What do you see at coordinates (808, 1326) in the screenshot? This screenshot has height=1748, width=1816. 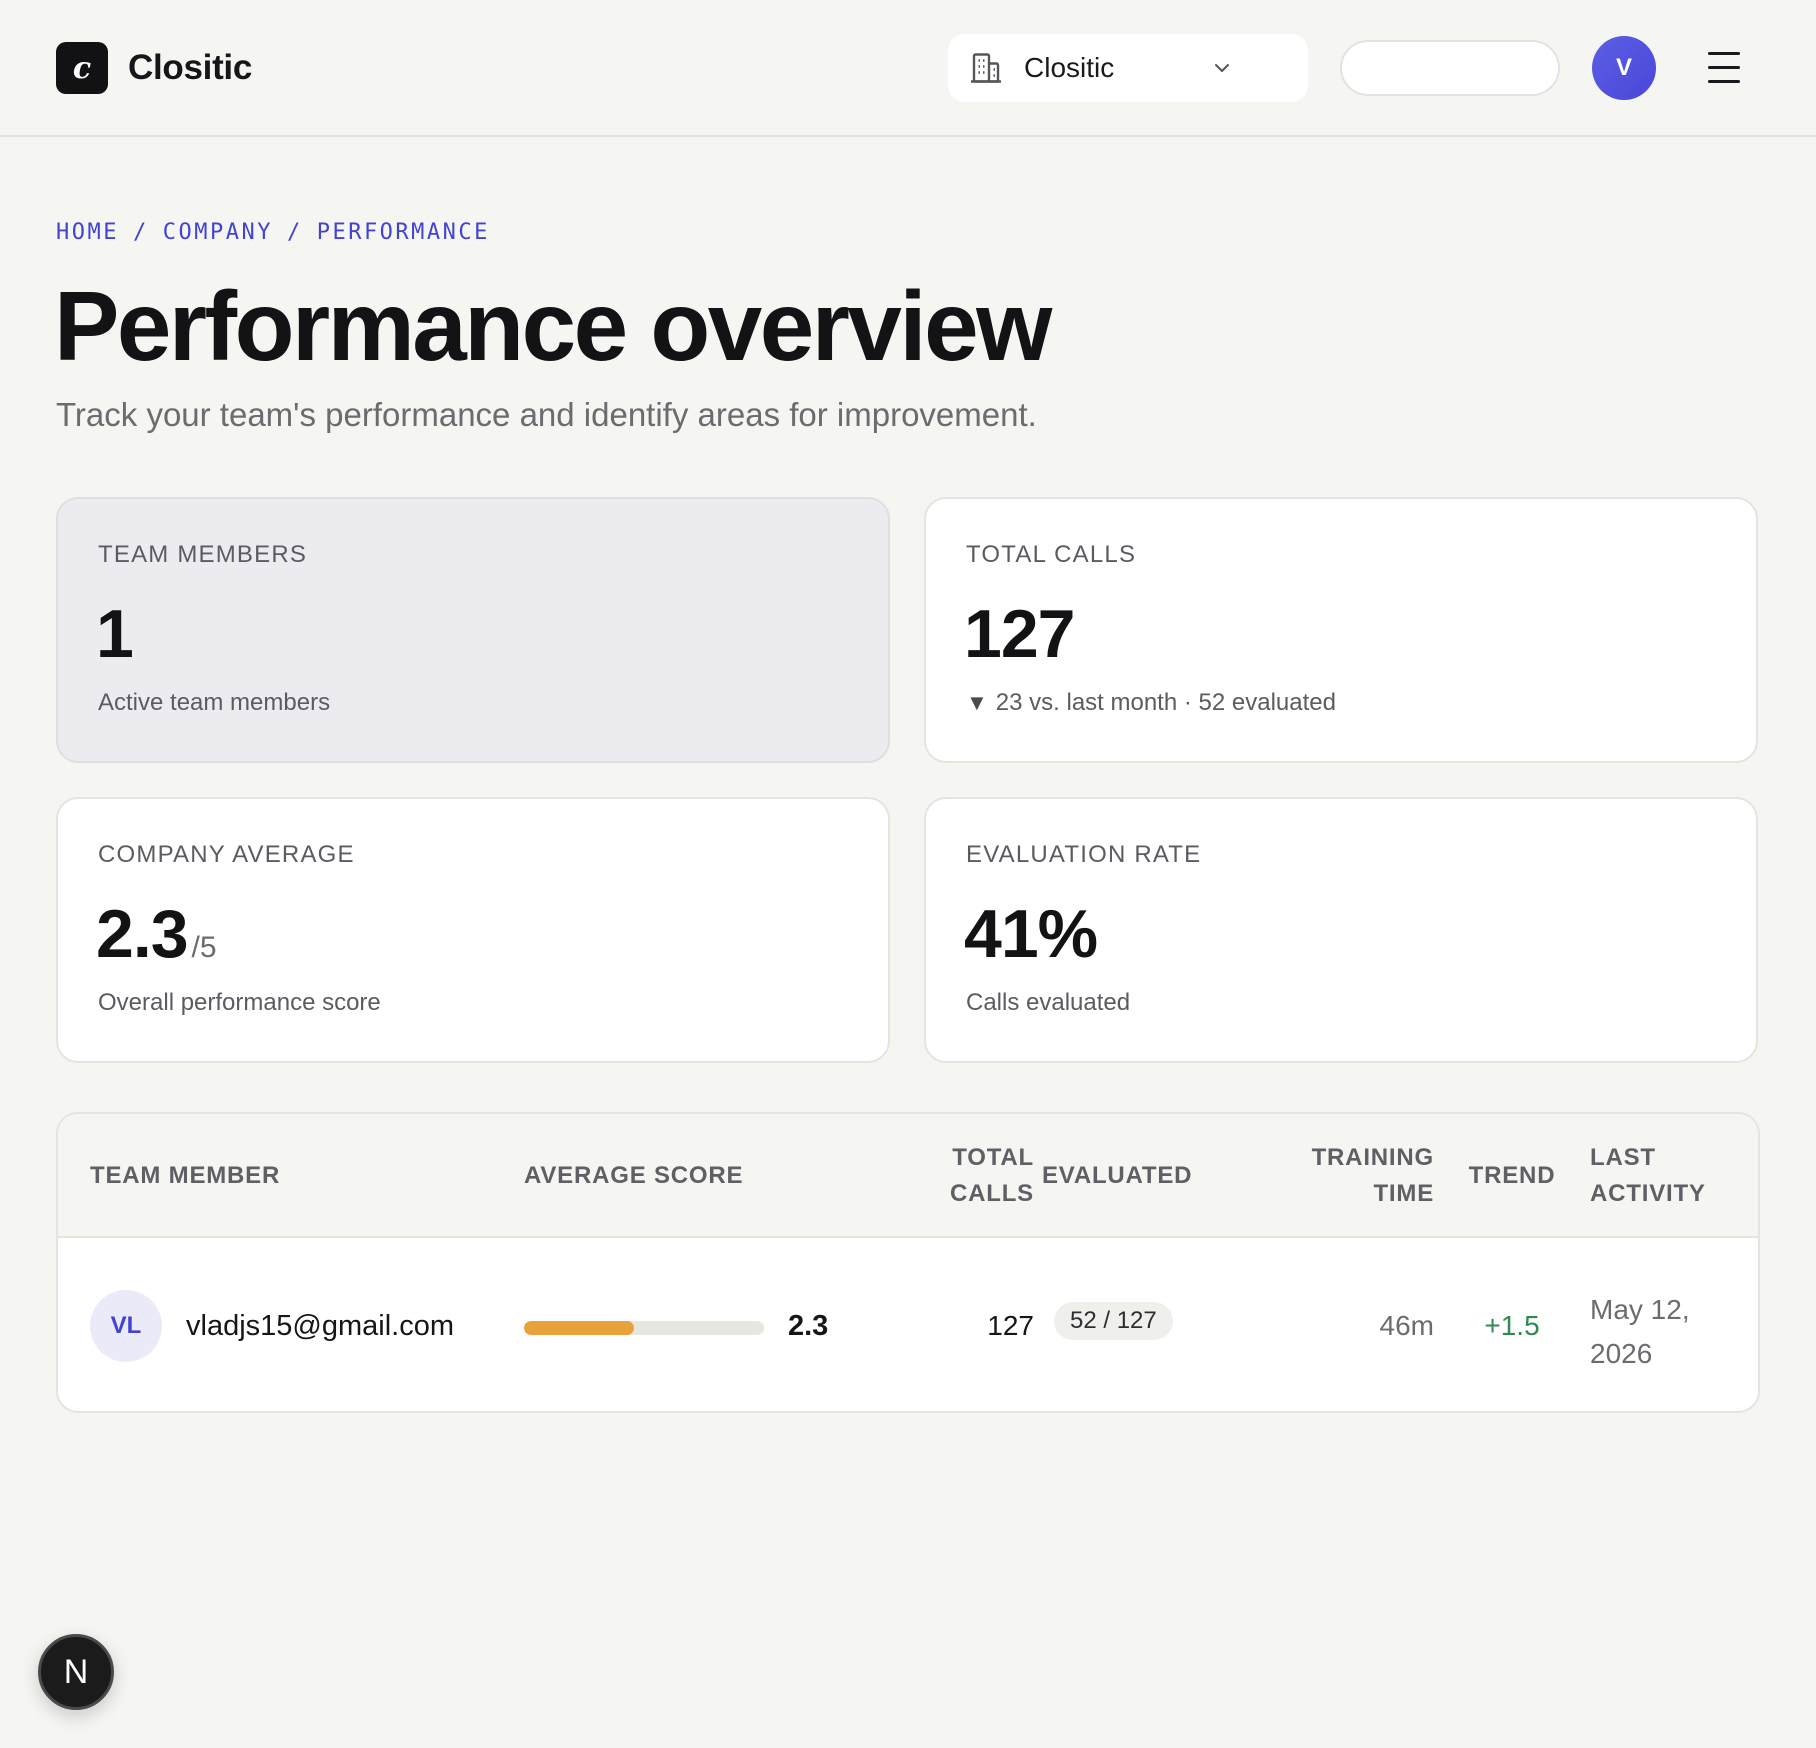 I see `average-score-value: 2.3` at bounding box center [808, 1326].